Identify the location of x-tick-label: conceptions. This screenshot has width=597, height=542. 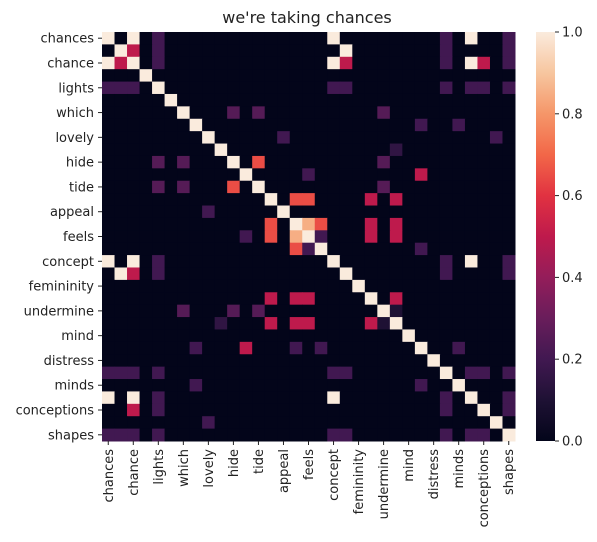
(484, 488).